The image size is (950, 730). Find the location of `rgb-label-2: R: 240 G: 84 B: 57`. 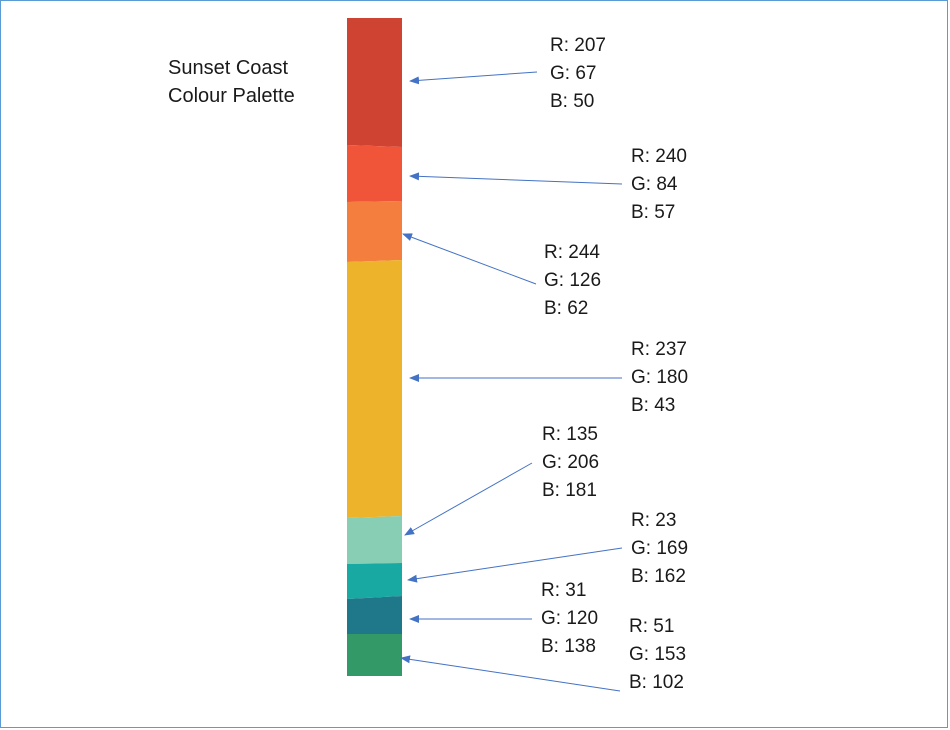

rgb-label-2: R: 240 G: 84 B: 57 is located at coordinates (659, 185).